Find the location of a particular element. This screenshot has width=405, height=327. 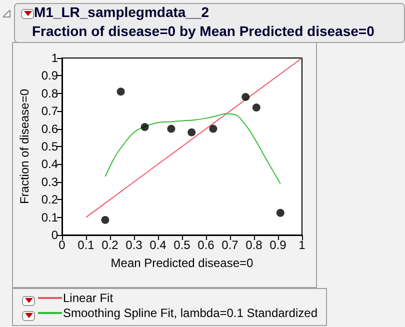

x-tick-label: 0.6 is located at coordinates (206, 245).